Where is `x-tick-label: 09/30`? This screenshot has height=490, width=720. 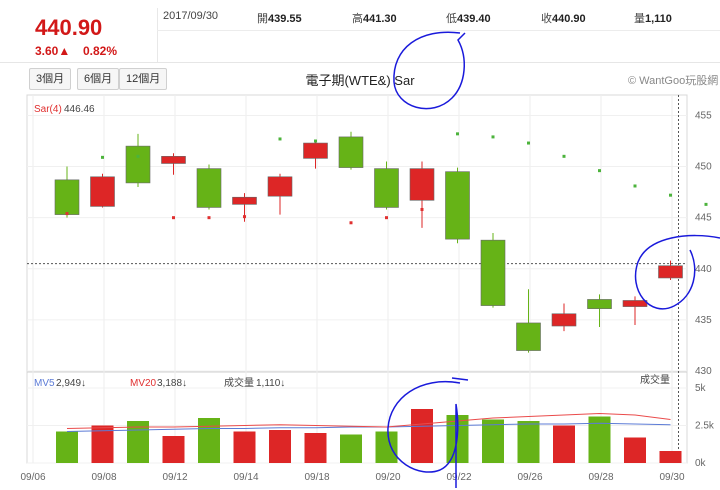 x-tick-label: 09/30 is located at coordinates (671, 477).